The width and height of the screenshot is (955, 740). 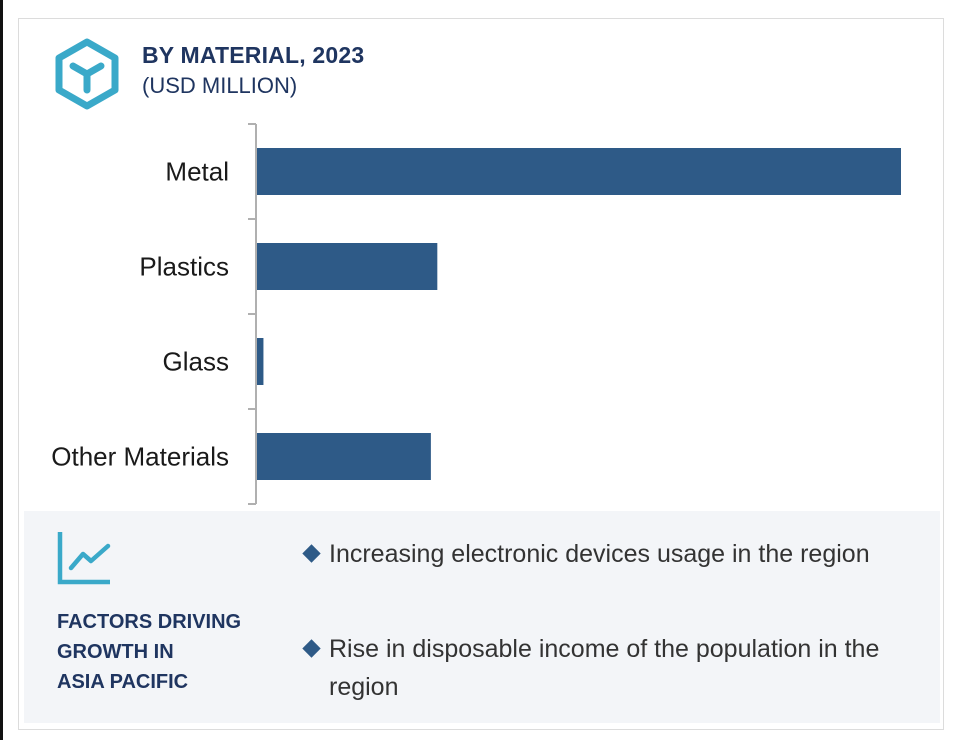 What do you see at coordinates (344, 456) in the screenshot?
I see `bar-other-materials` at bounding box center [344, 456].